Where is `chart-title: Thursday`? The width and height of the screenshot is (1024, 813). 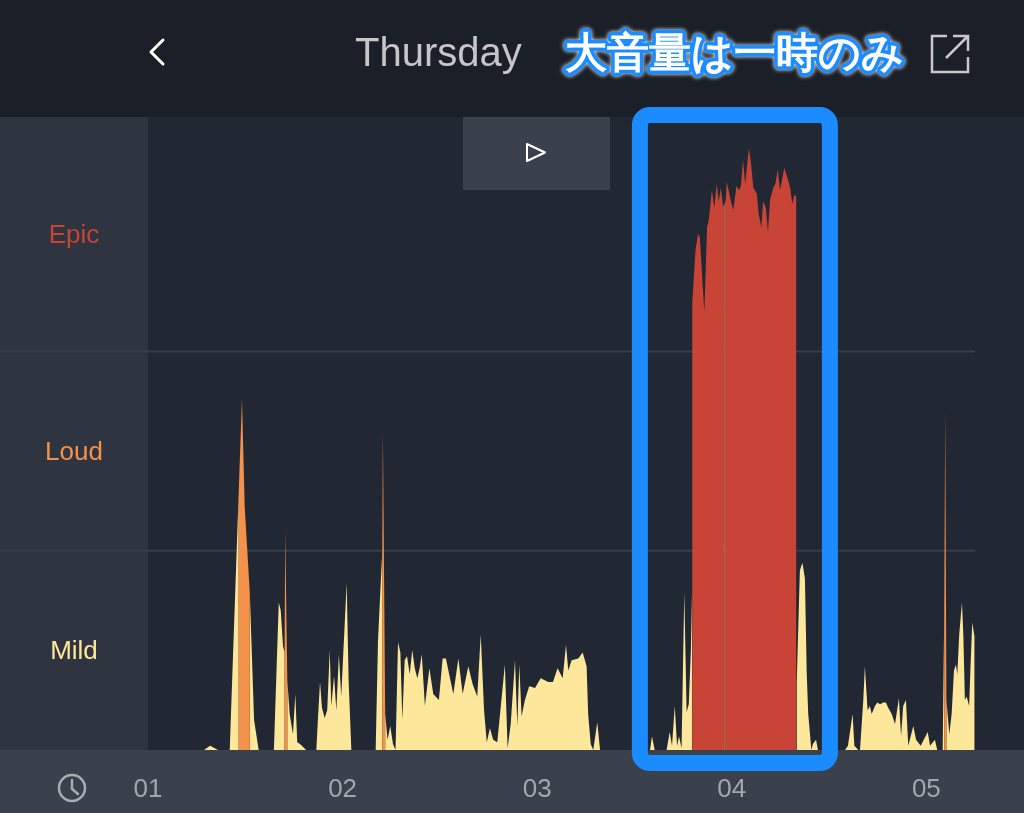
chart-title: Thursday is located at coordinates (438, 52).